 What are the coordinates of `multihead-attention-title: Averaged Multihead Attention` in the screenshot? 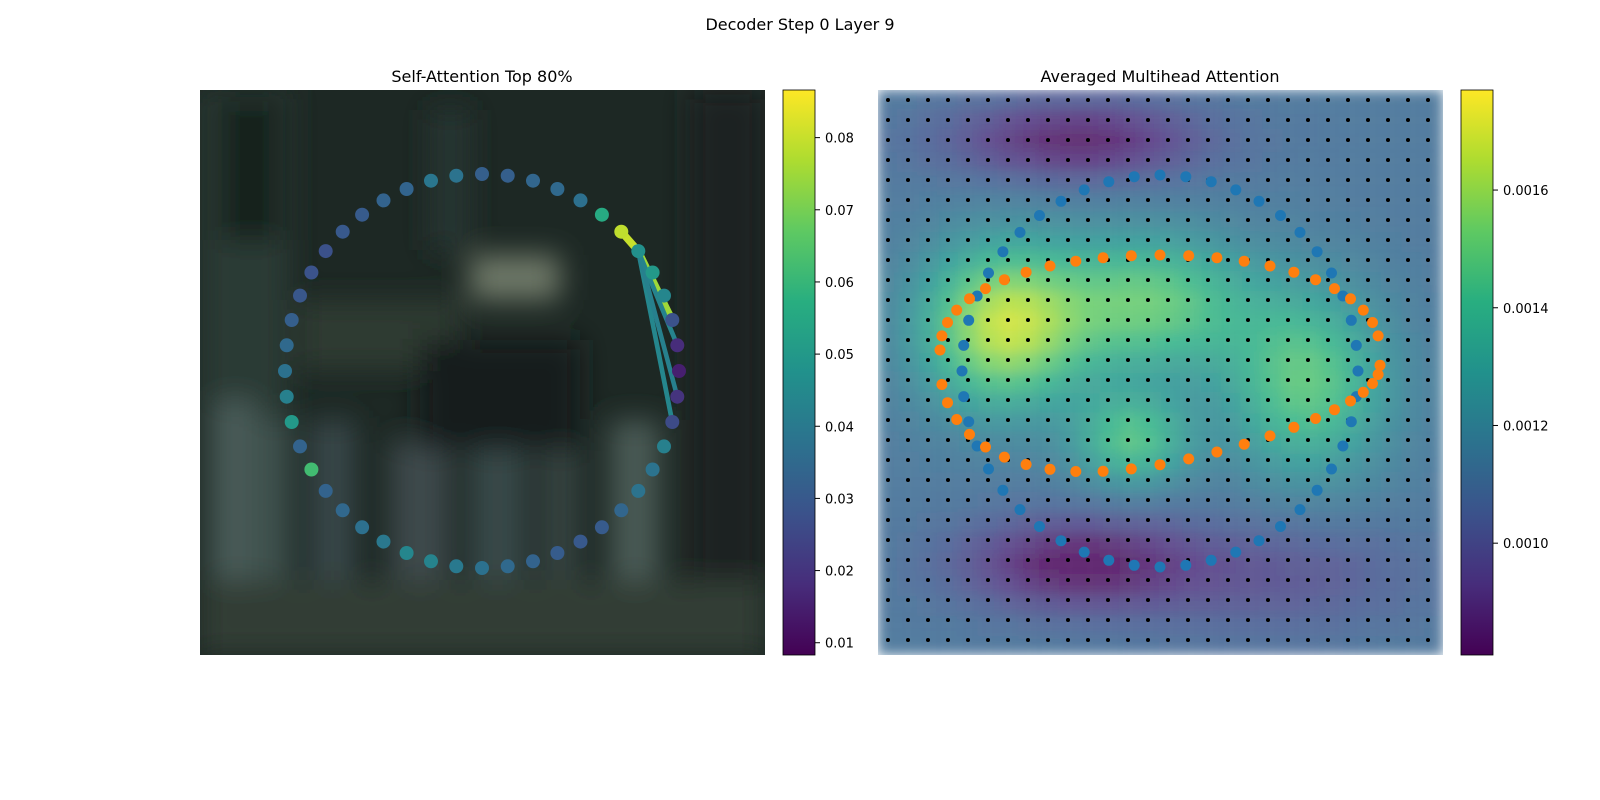 It's located at (1160, 76).